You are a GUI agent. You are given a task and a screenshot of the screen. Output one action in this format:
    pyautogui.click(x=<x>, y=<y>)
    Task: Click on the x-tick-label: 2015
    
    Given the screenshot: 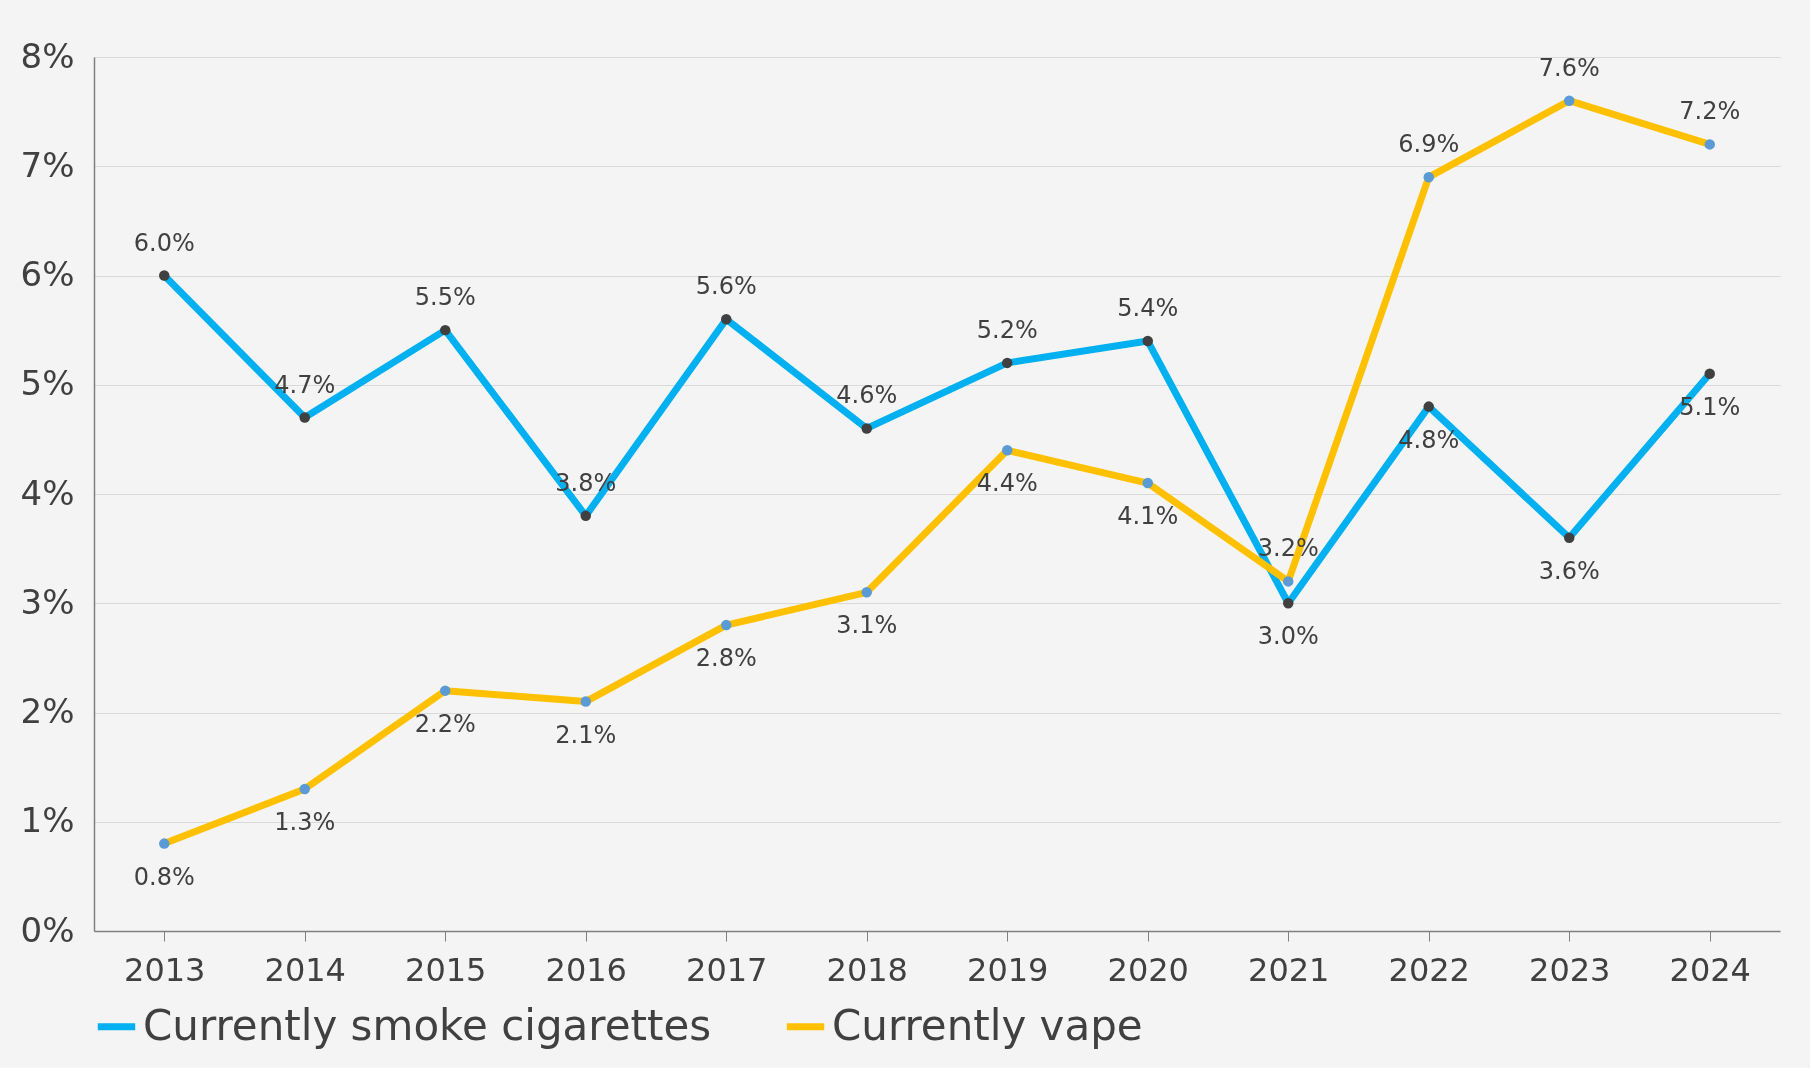 What is the action you would take?
    pyautogui.click(x=446, y=969)
    